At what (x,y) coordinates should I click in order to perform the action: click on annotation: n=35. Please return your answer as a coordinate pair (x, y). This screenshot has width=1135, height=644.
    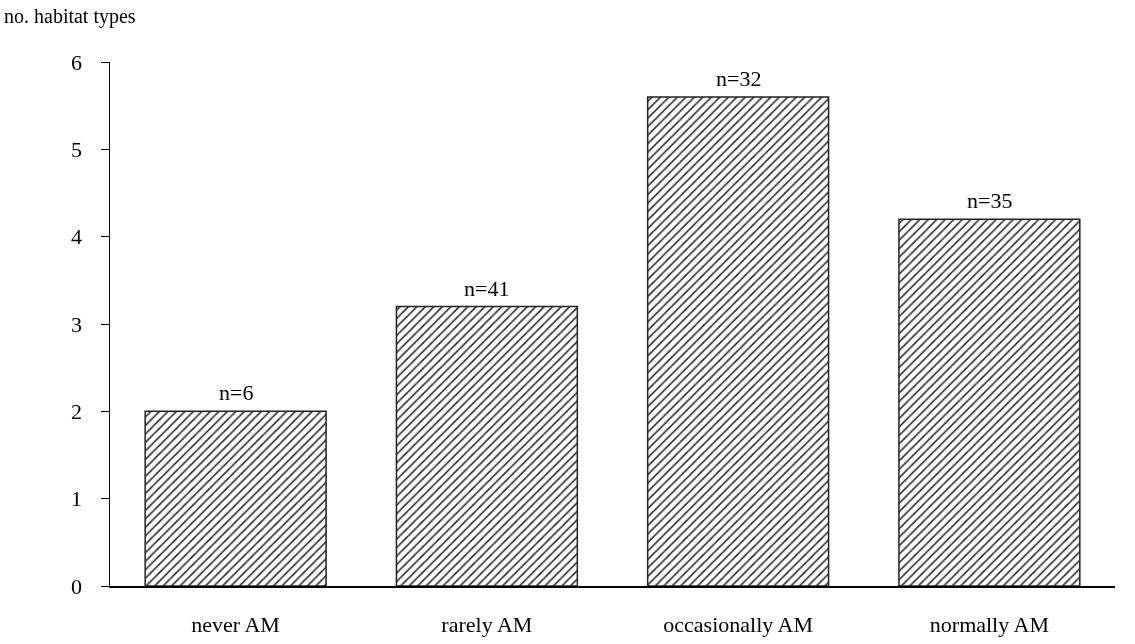
    Looking at the image, I should click on (990, 200).